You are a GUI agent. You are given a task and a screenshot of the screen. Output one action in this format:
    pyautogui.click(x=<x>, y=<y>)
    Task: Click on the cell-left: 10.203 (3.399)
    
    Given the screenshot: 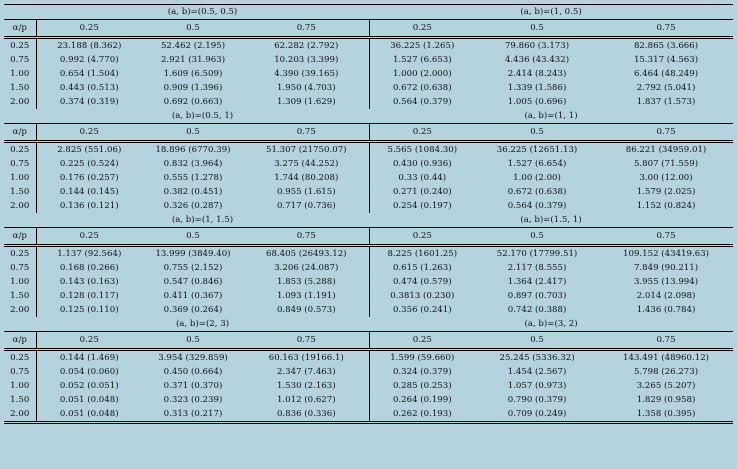 What is the action you would take?
    pyautogui.click(x=307, y=60)
    